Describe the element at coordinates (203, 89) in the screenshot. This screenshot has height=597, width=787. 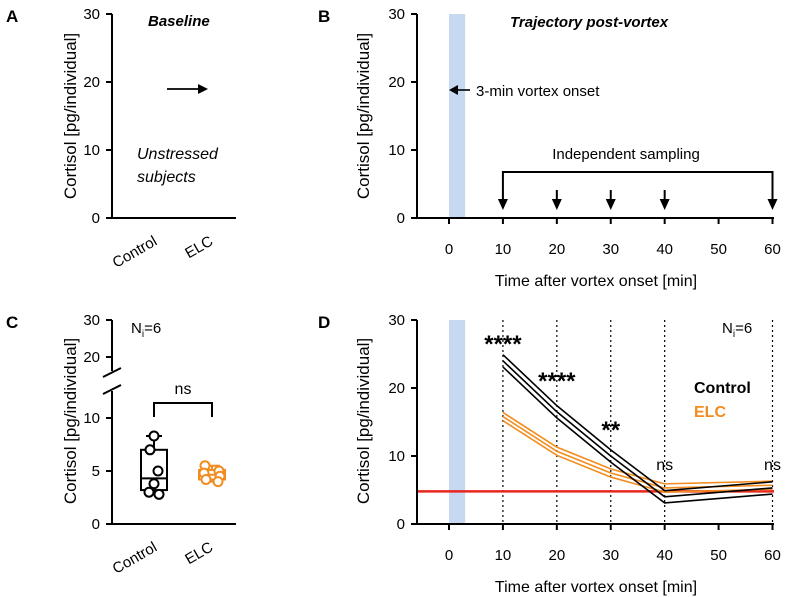
I see `right-arrow-icon` at that location.